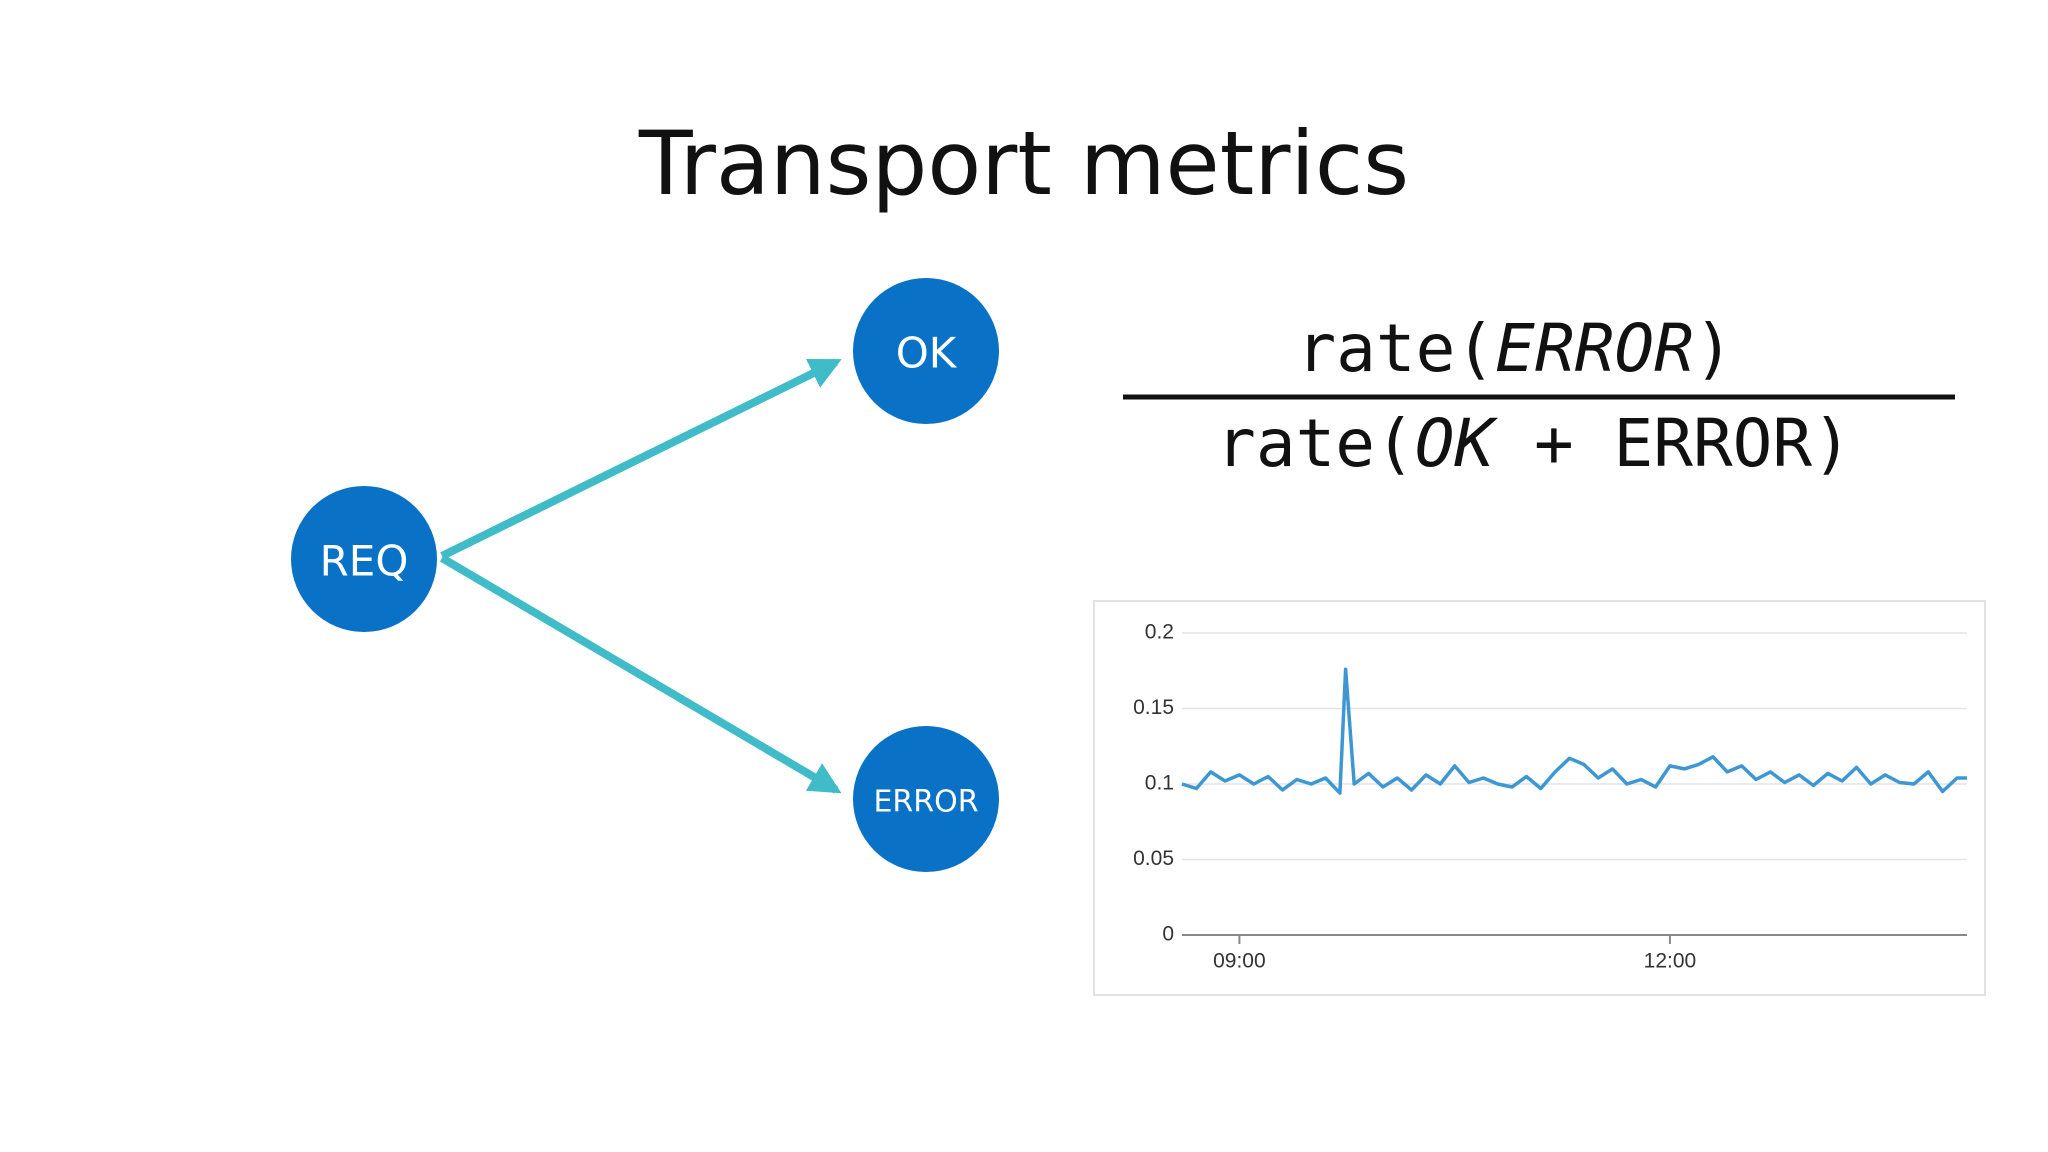 The height and width of the screenshot is (1152, 2048). Describe the element at coordinates (927, 353) in the screenshot. I see `node-label: OK` at that location.